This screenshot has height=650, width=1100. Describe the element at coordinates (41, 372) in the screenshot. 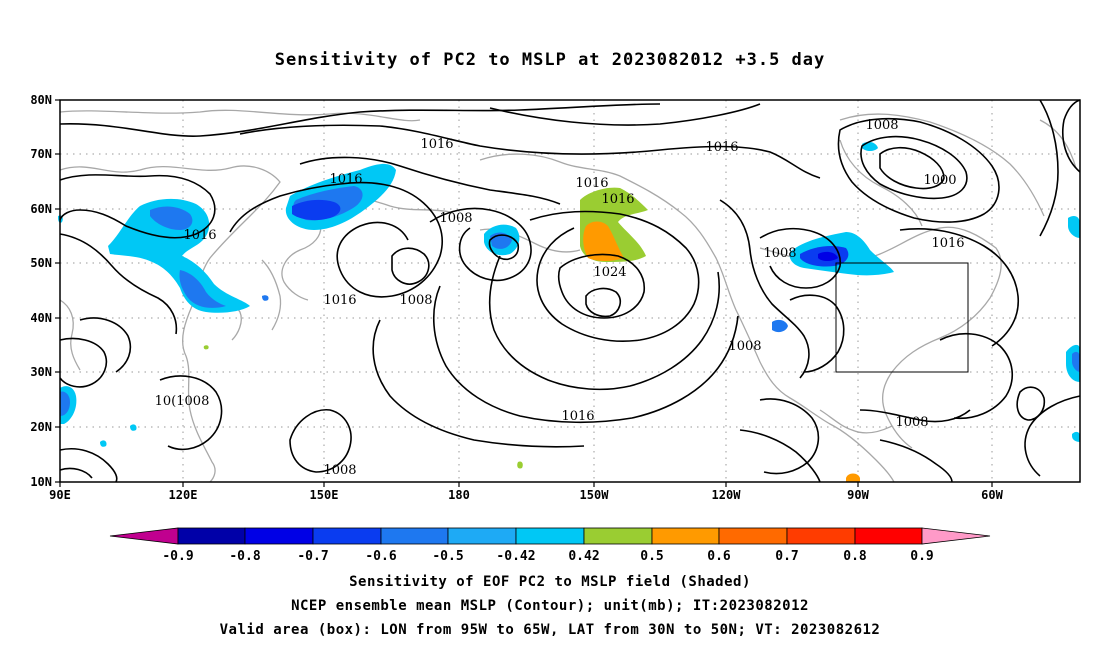

I see `lat-label: 30N` at that location.